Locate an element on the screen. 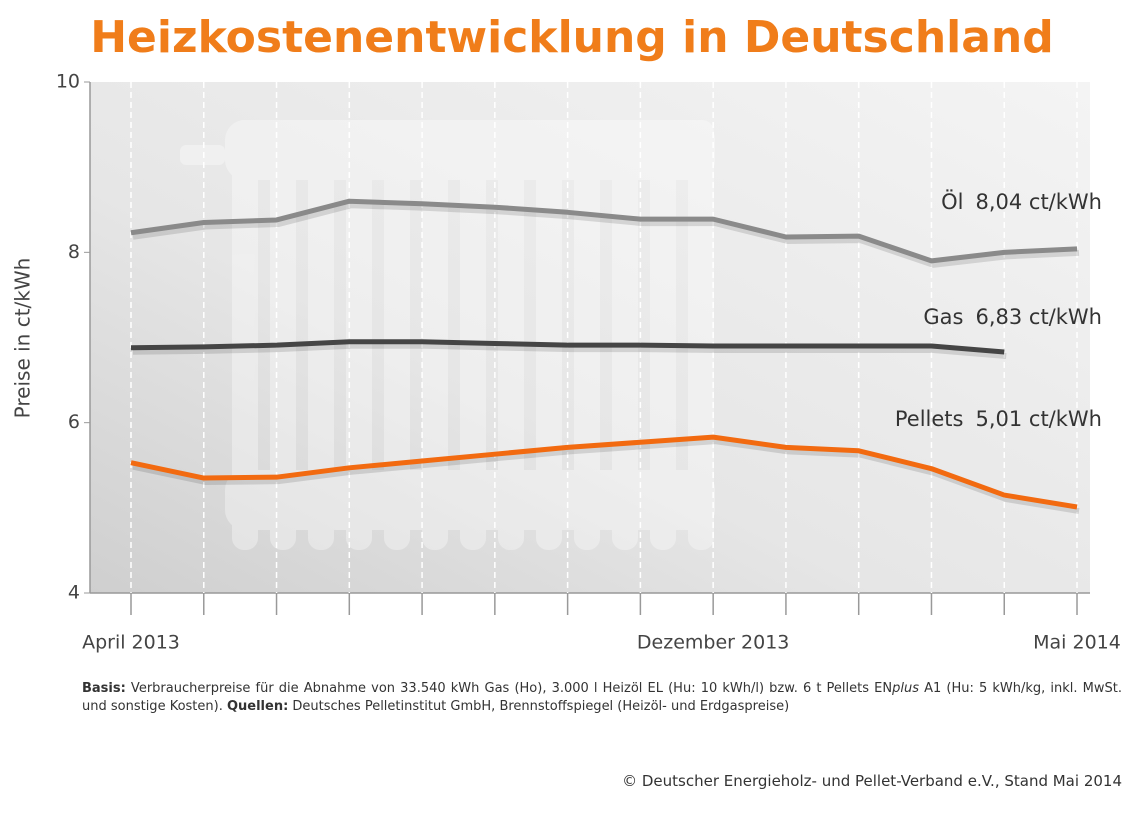 The height and width of the screenshot is (816, 1144). series-name: Gas is located at coordinates (943, 317).